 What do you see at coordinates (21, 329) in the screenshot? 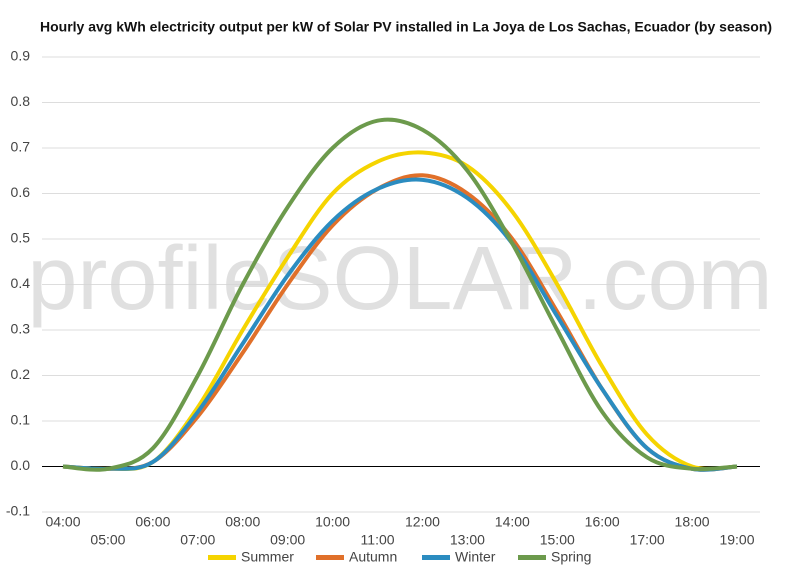
I see `y-tick-label: 0.3` at bounding box center [21, 329].